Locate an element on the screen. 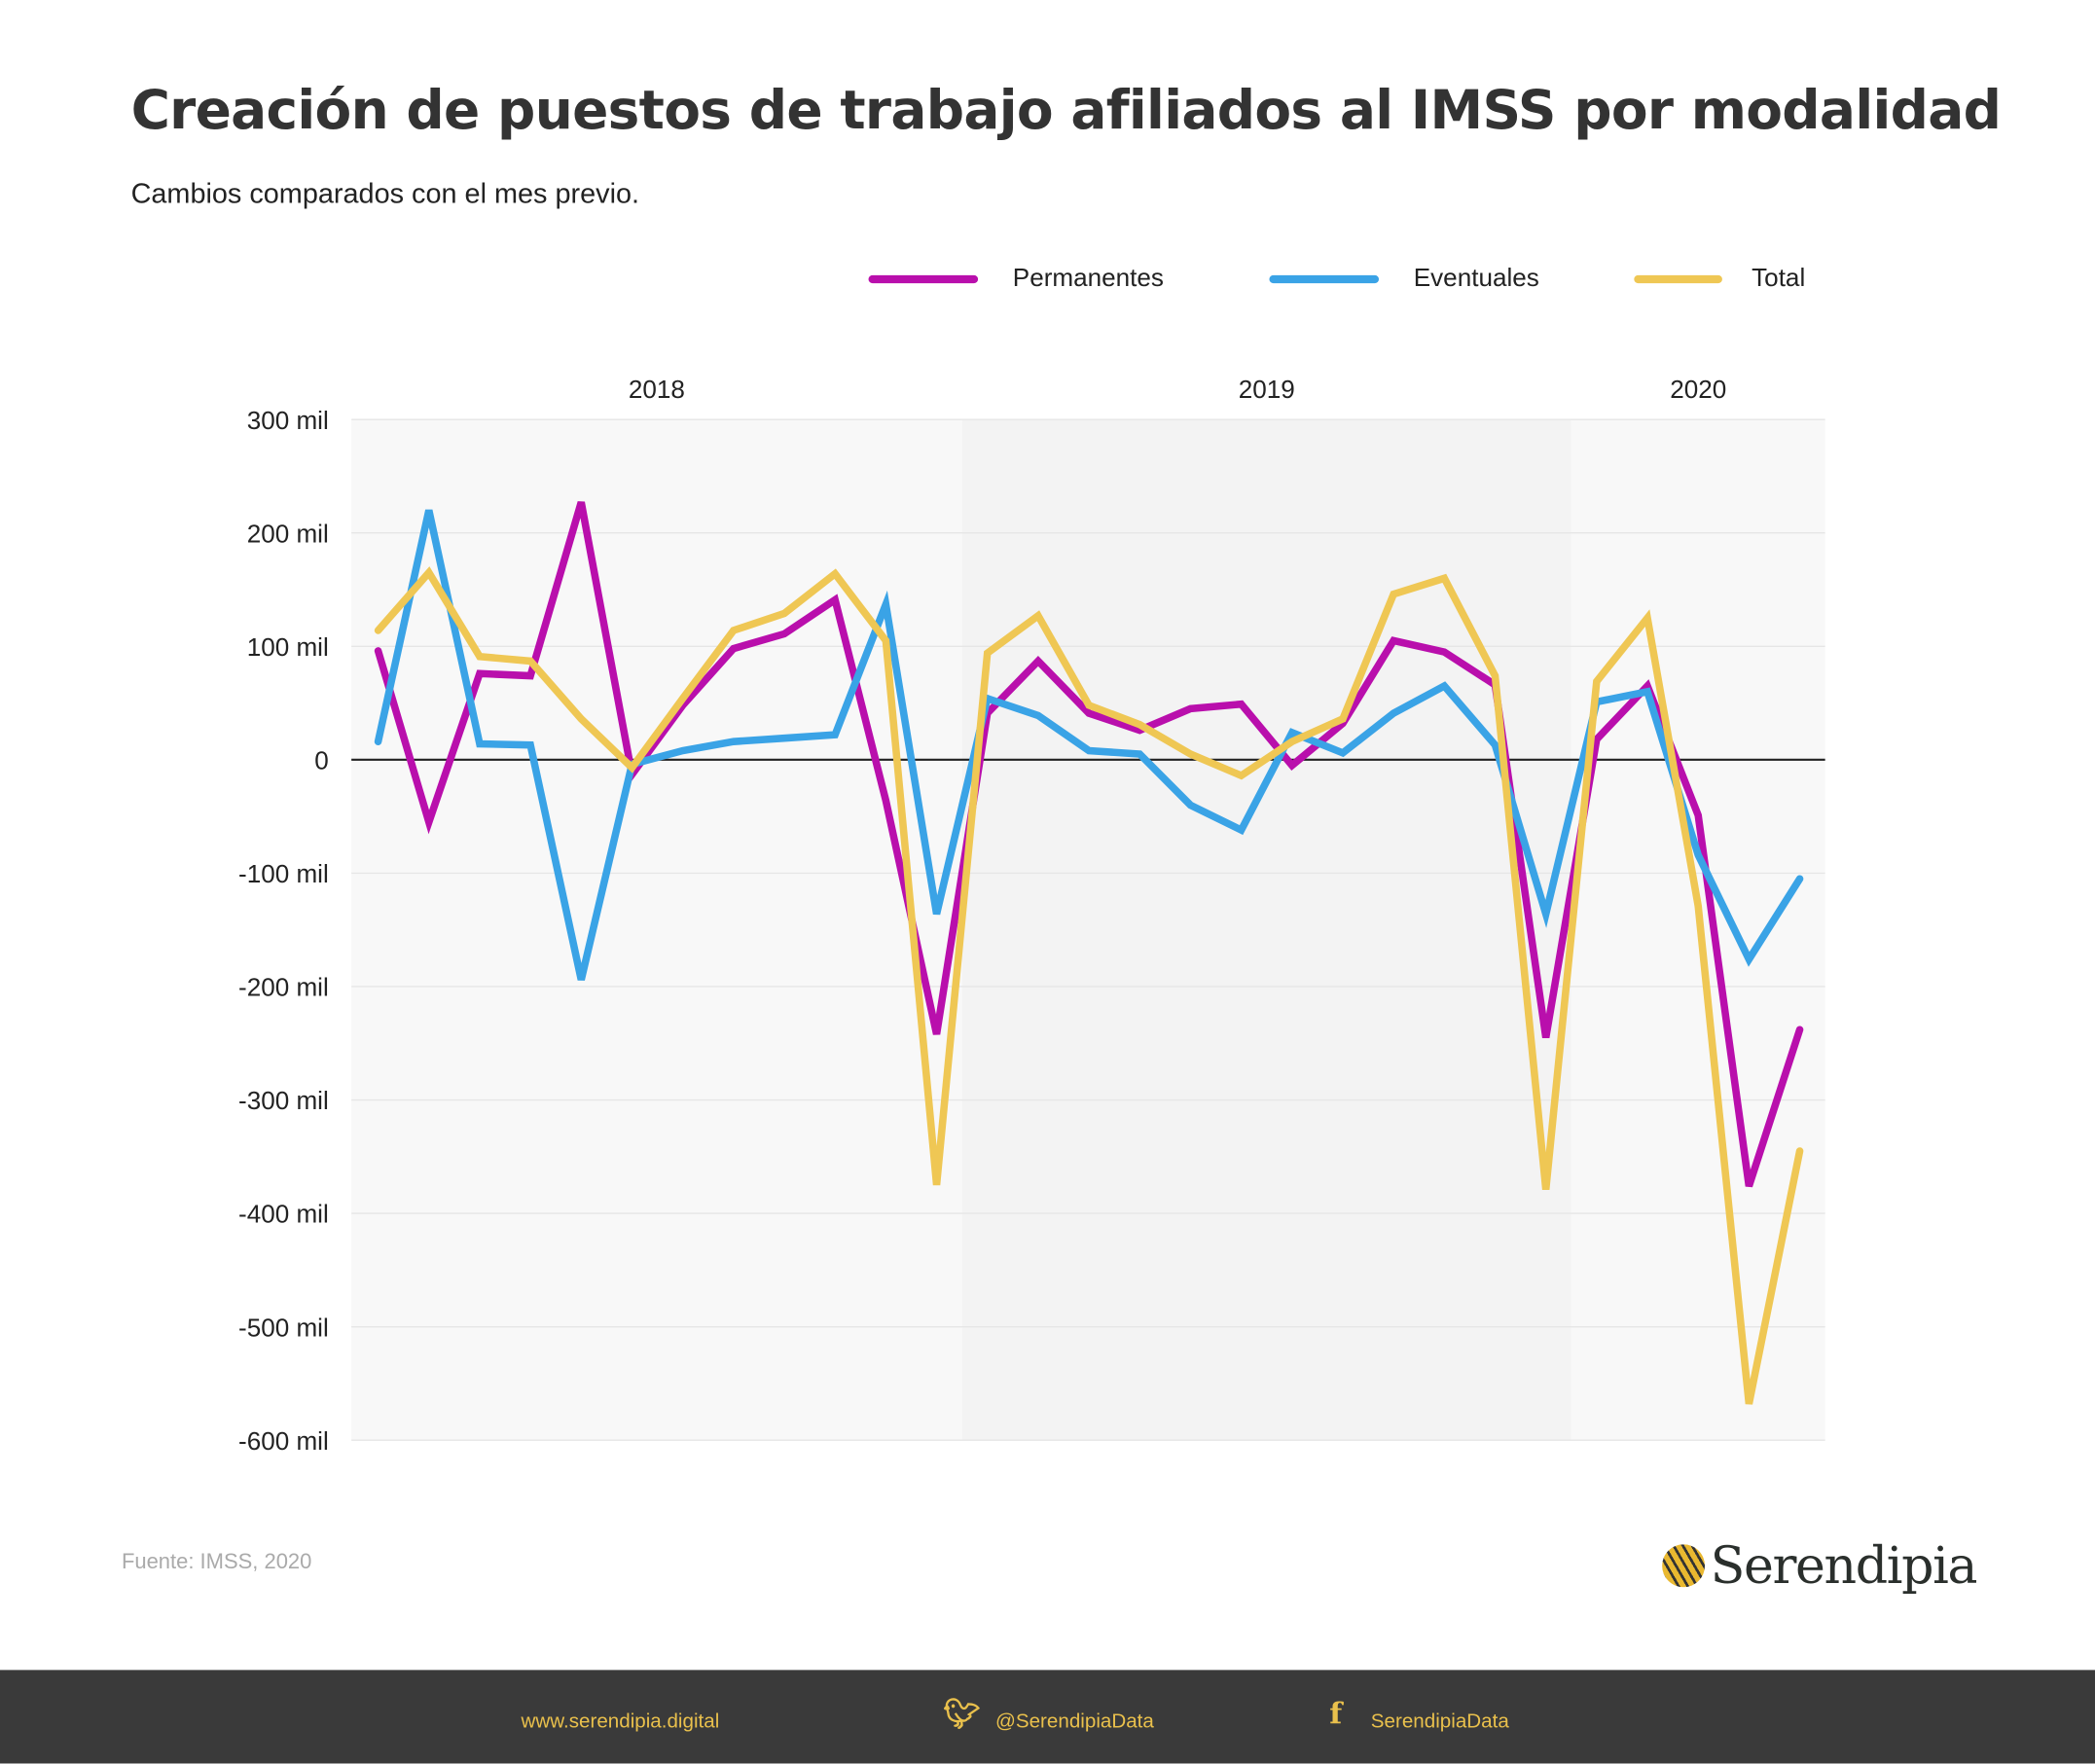 This screenshot has height=1764, width=2095. year-label: 2020 is located at coordinates (1698, 389).